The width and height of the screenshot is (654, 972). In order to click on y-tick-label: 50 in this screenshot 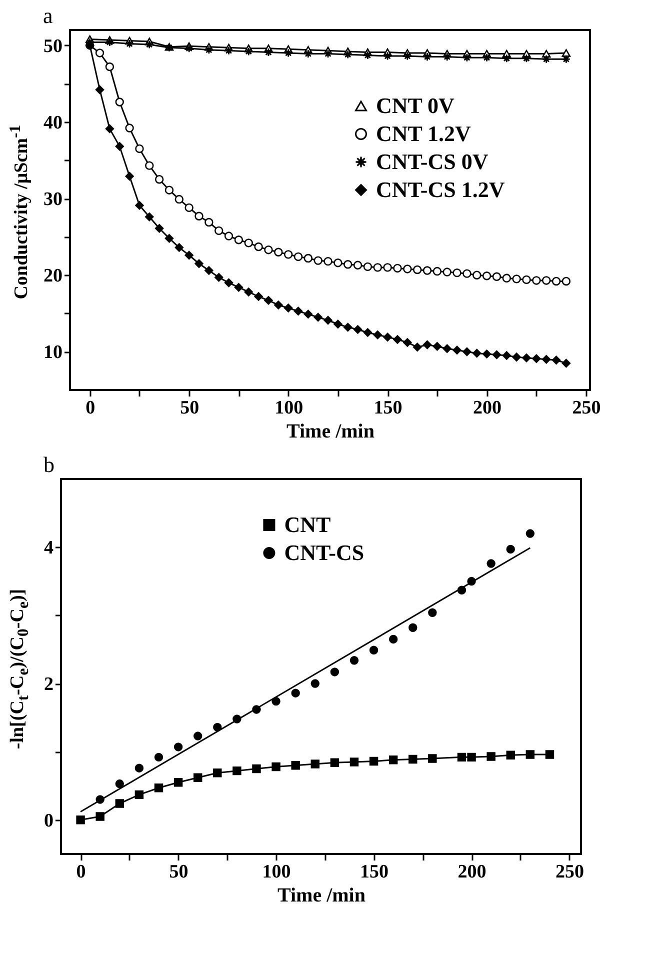, I will do `click(53, 46)`.